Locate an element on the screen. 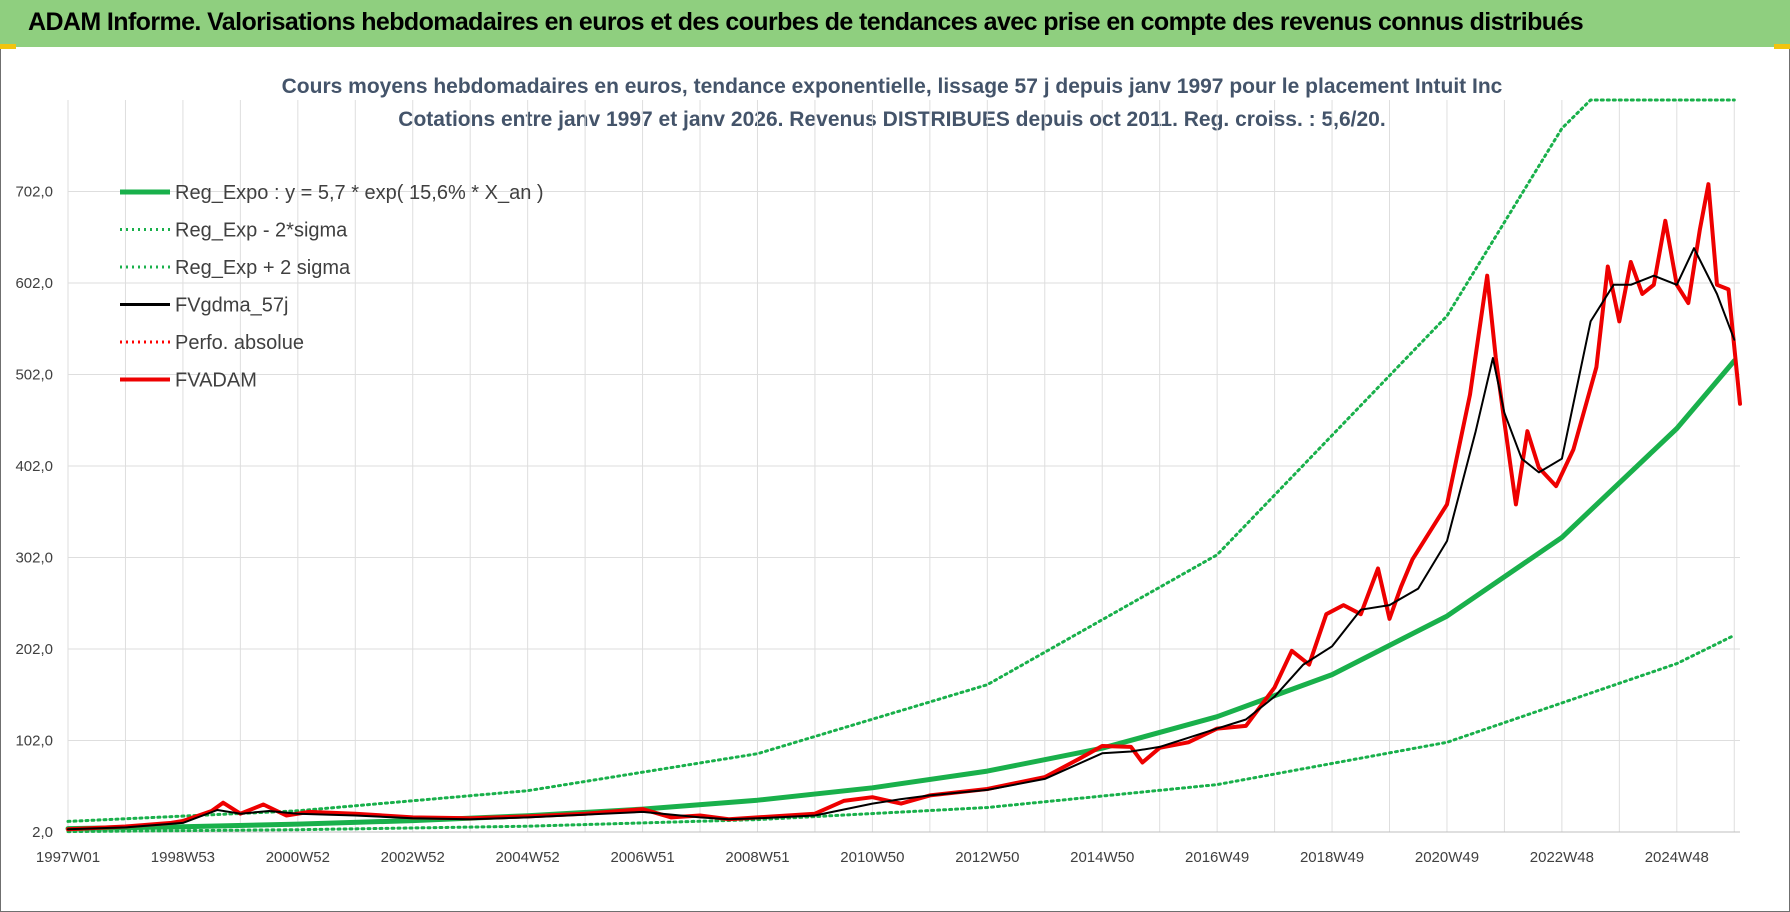 The width and height of the screenshot is (1790, 912). x-tick-label: 2000W52 is located at coordinates (298, 857).